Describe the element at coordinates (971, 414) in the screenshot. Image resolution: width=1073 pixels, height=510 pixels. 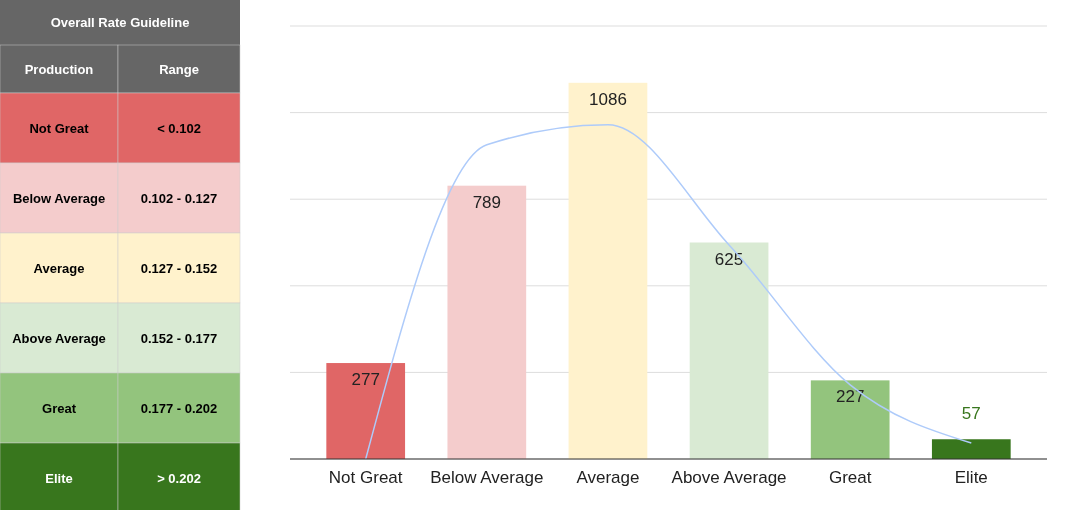
I see `data-label: 57` at that location.